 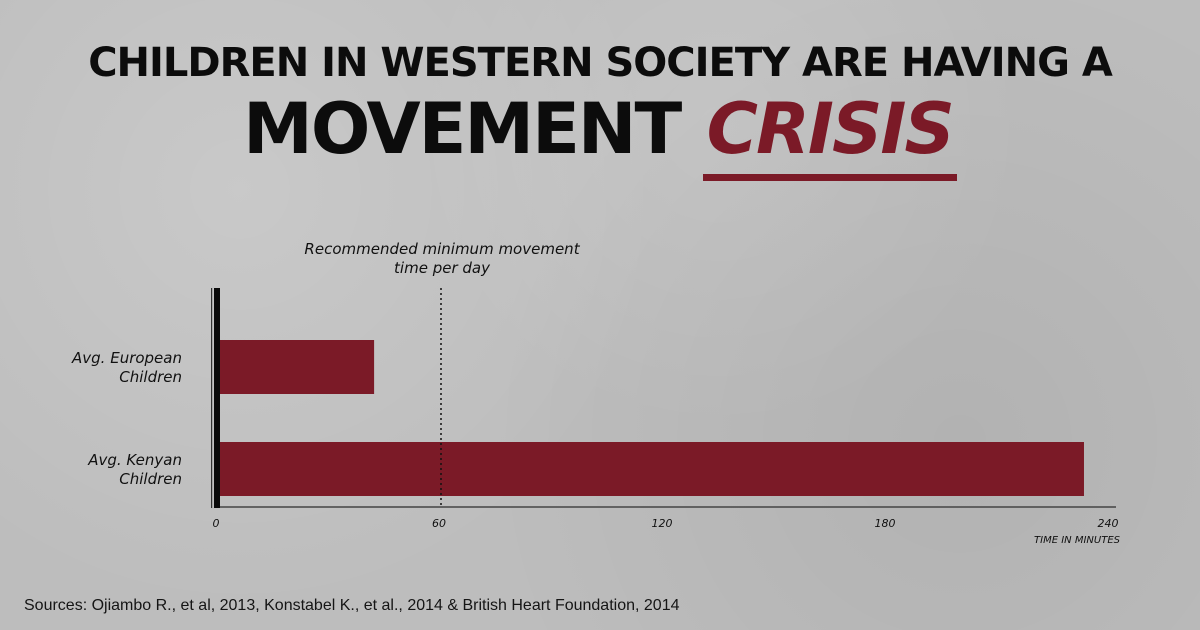 What do you see at coordinates (126, 367) in the screenshot?
I see `category-label-0: Avg. European Children` at bounding box center [126, 367].